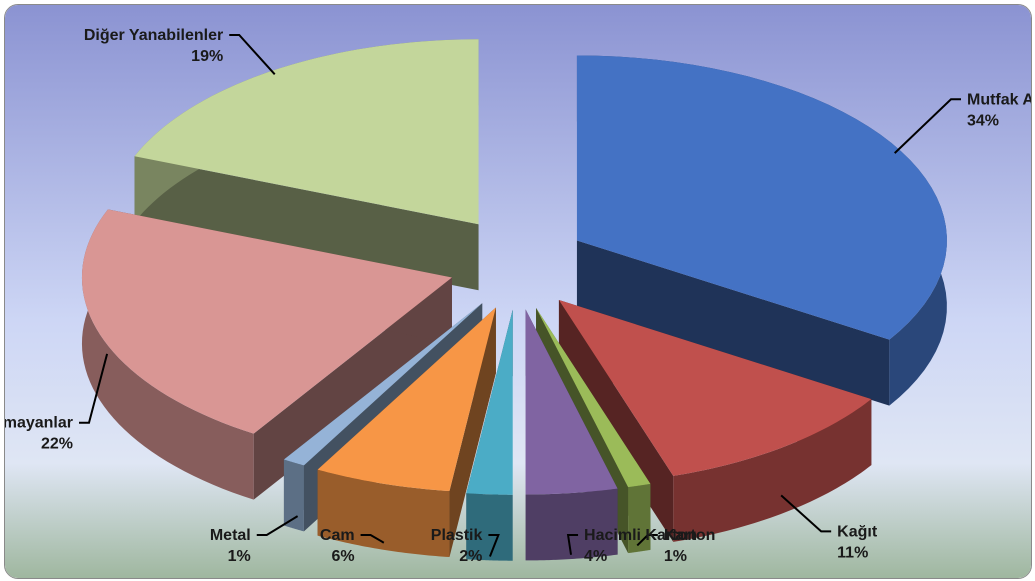 This screenshot has width=1035, height=581. What do you see at coordinates (852, 552) in the screenshot?
I see `slice-label-value: 11%` at bounding box center [852, 552].